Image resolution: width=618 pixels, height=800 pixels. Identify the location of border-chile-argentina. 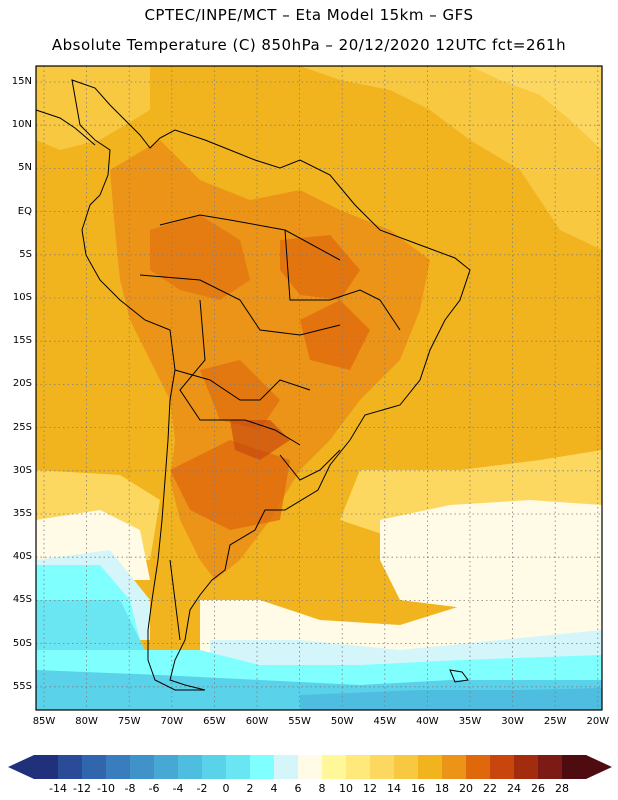
(175, 600).